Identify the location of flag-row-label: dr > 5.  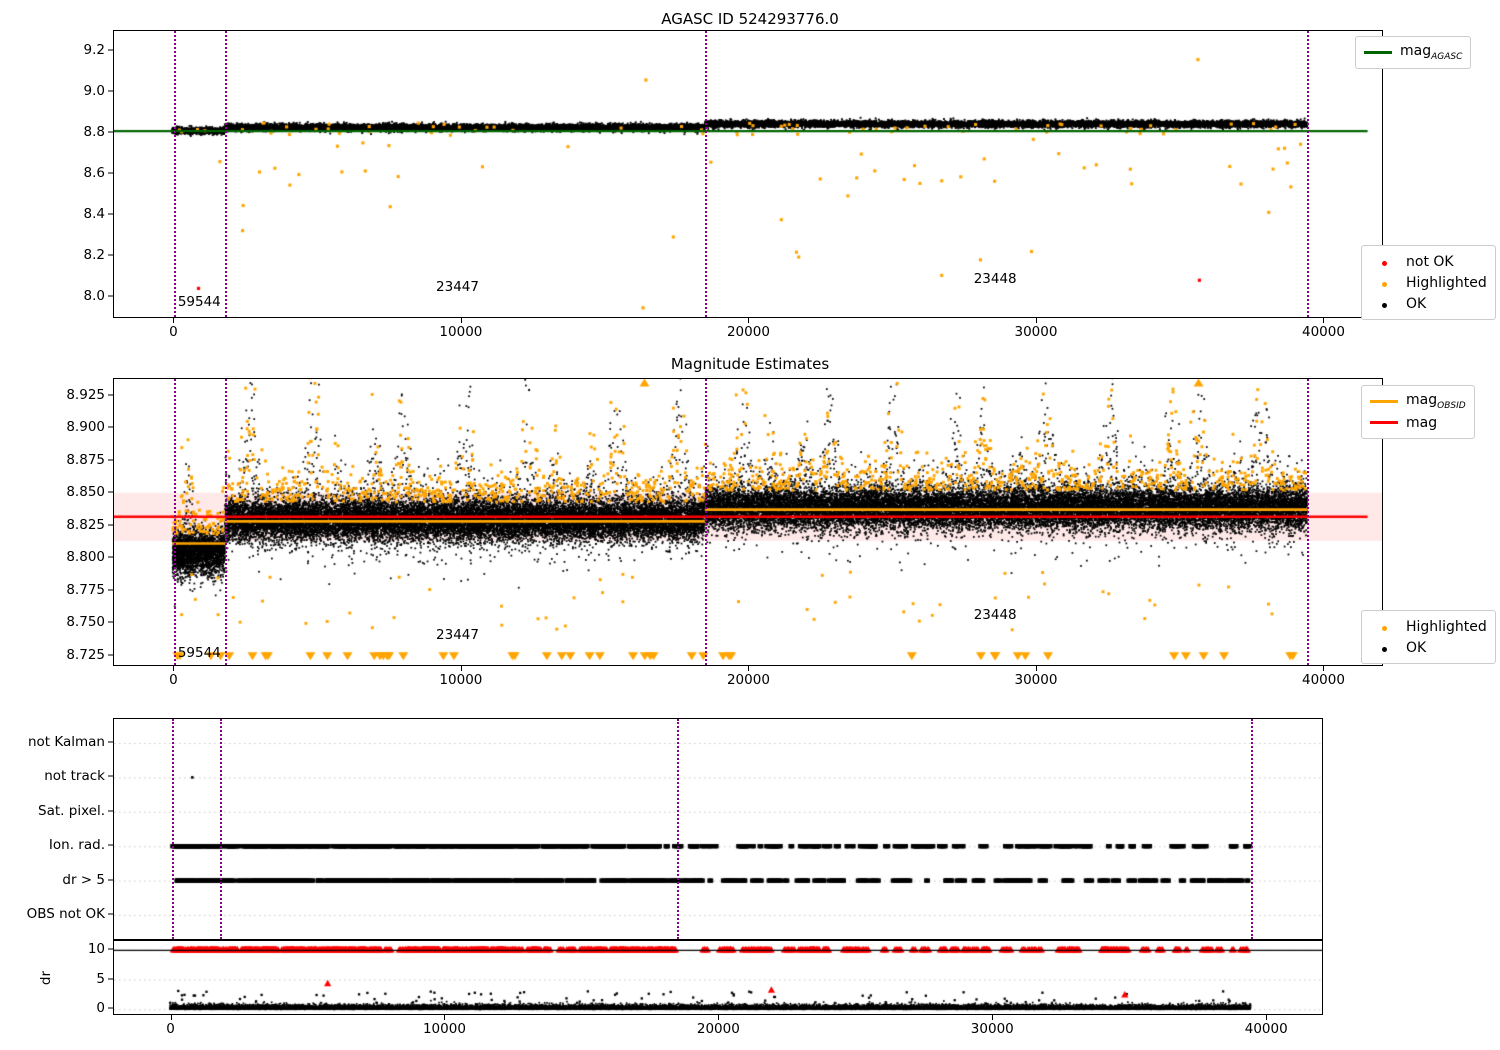
(83, 879).